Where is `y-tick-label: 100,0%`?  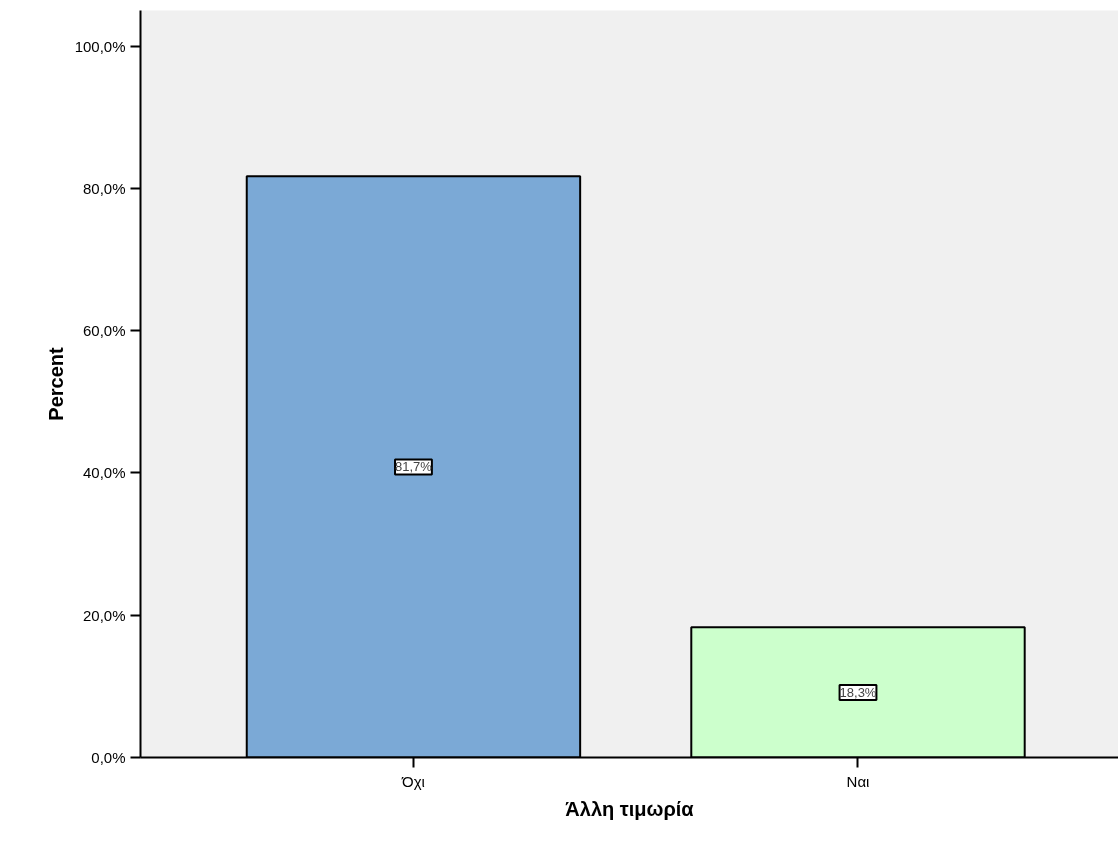
y-tick-label: 100,0% is located at coordinates (100, 46).